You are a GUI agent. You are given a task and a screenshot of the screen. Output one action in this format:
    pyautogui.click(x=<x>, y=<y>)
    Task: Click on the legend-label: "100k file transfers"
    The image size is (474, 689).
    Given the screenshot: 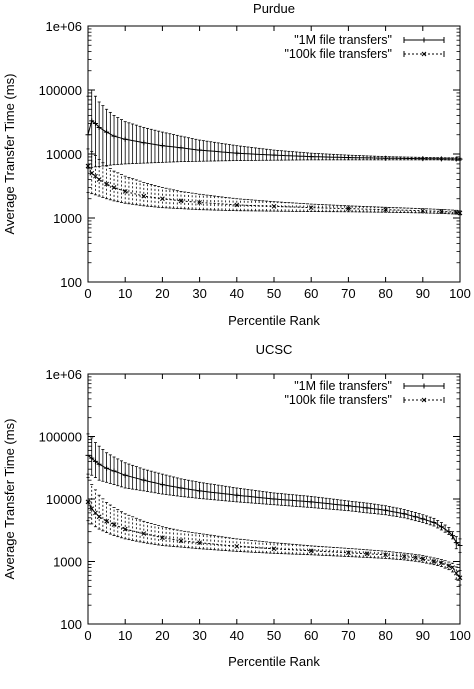 What is the action you would take?
    pyautogui.click(x=338, y=400)
    